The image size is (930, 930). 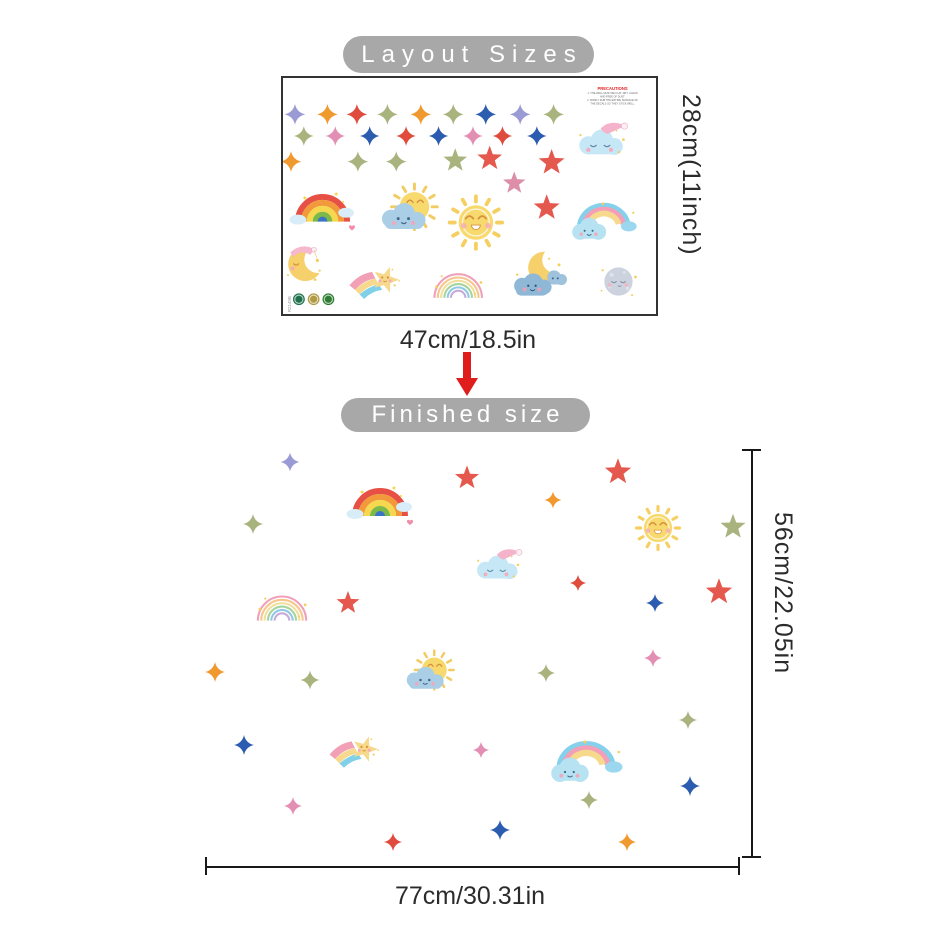 What do you see at coordinates (619, 281) in the screenshot?
I see `sticker-moonFull` at bounding box center [619, 281].